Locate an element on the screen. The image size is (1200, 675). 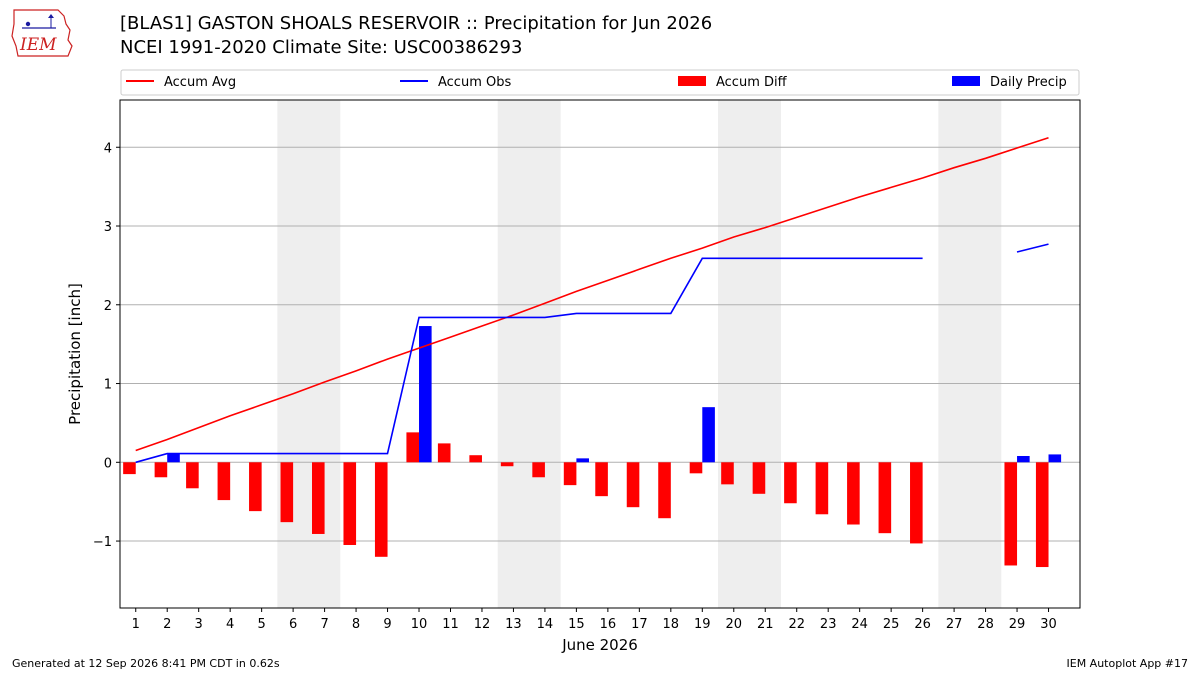
x-tick-label: 26 is located at coordinates (922, 624).